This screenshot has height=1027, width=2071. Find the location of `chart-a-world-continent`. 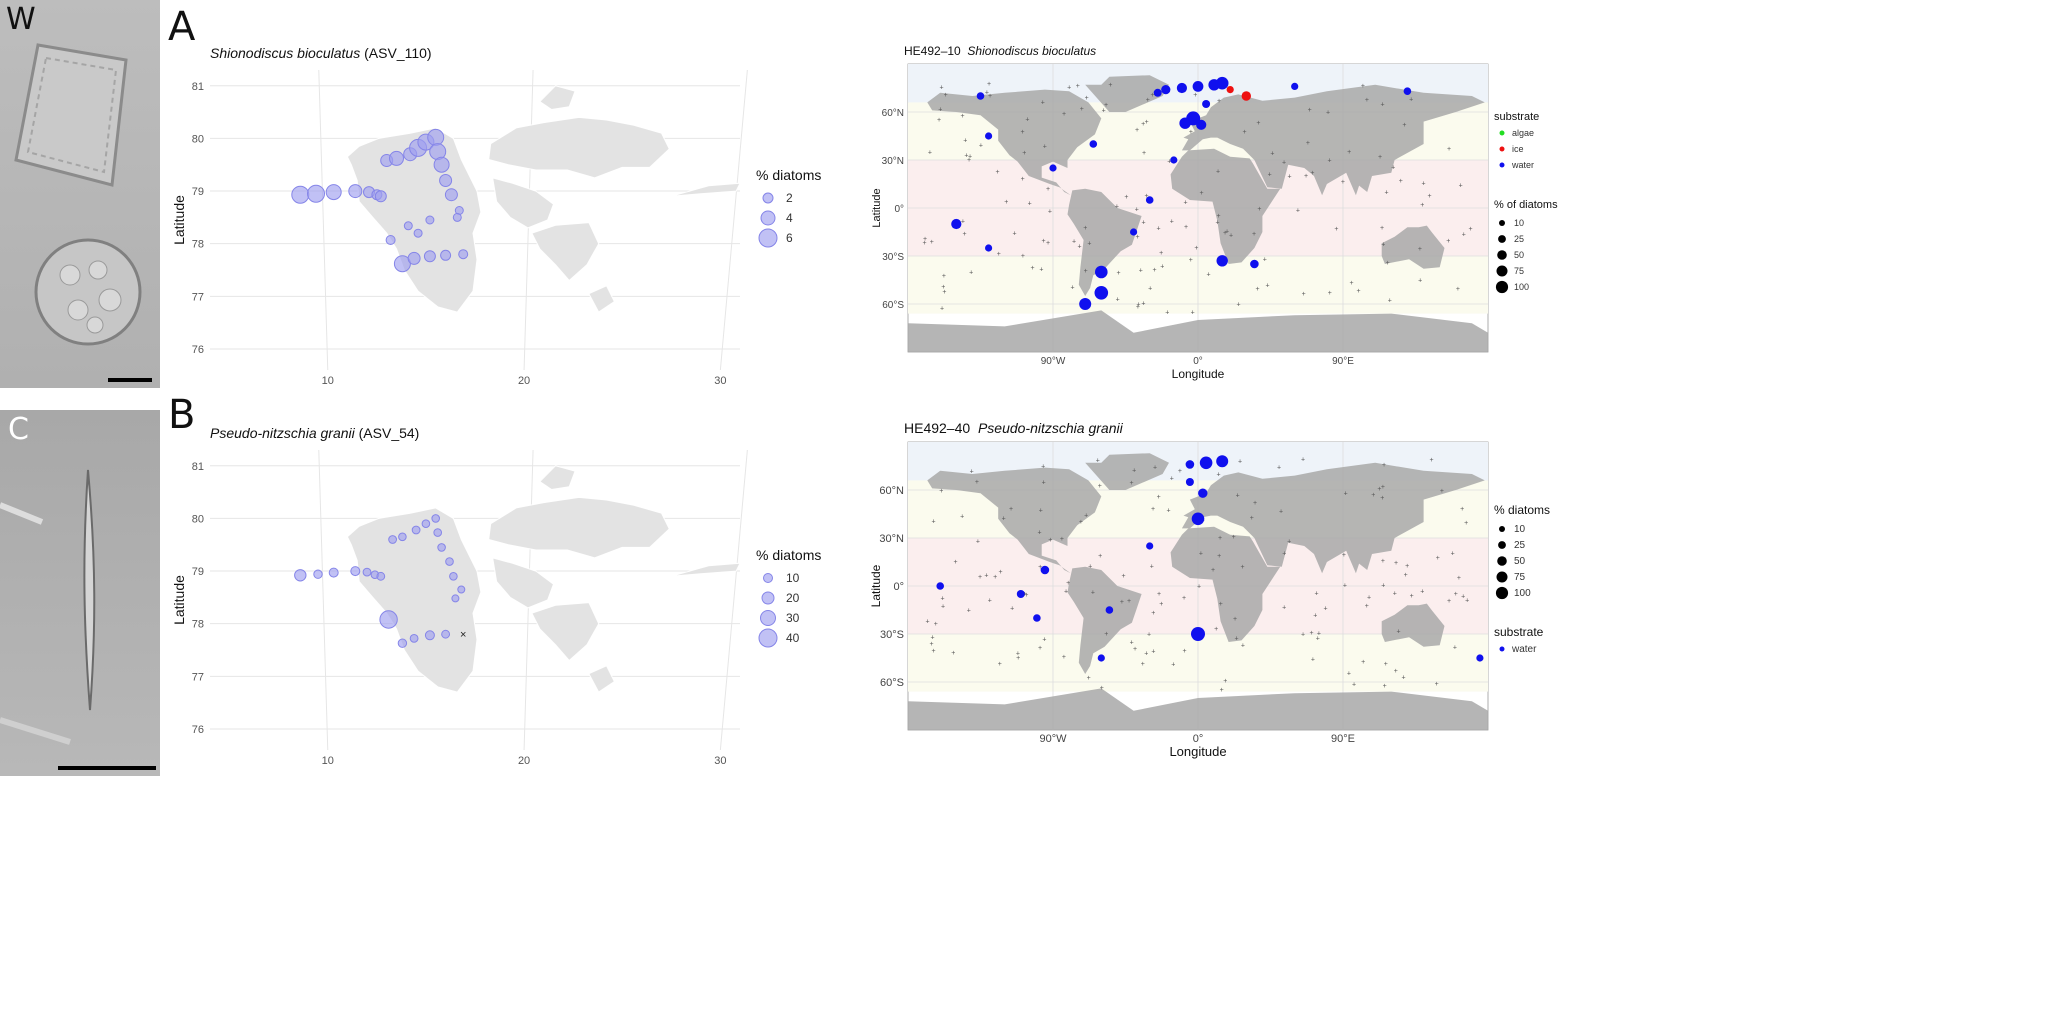

chart-a-world-continent is located at coordinates (1225, 206).